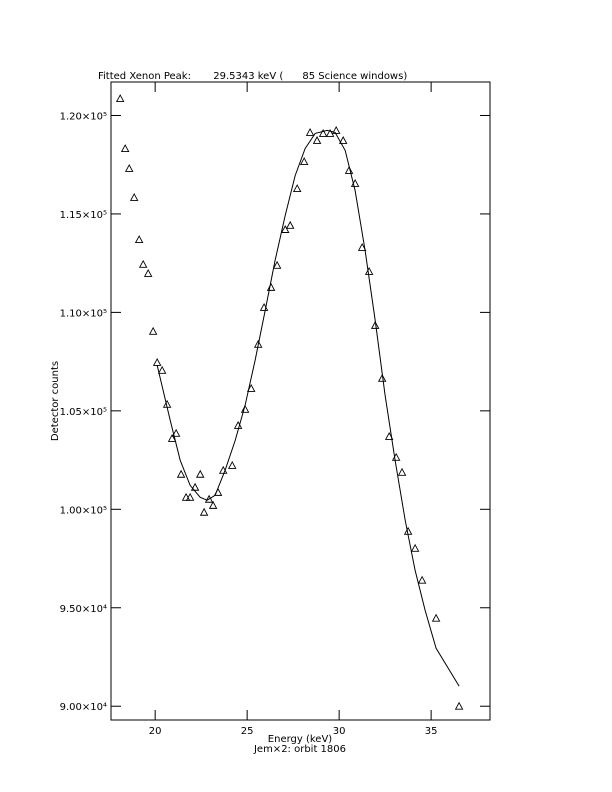  I want to click on x-tick-label: 25, so click(247, 731).